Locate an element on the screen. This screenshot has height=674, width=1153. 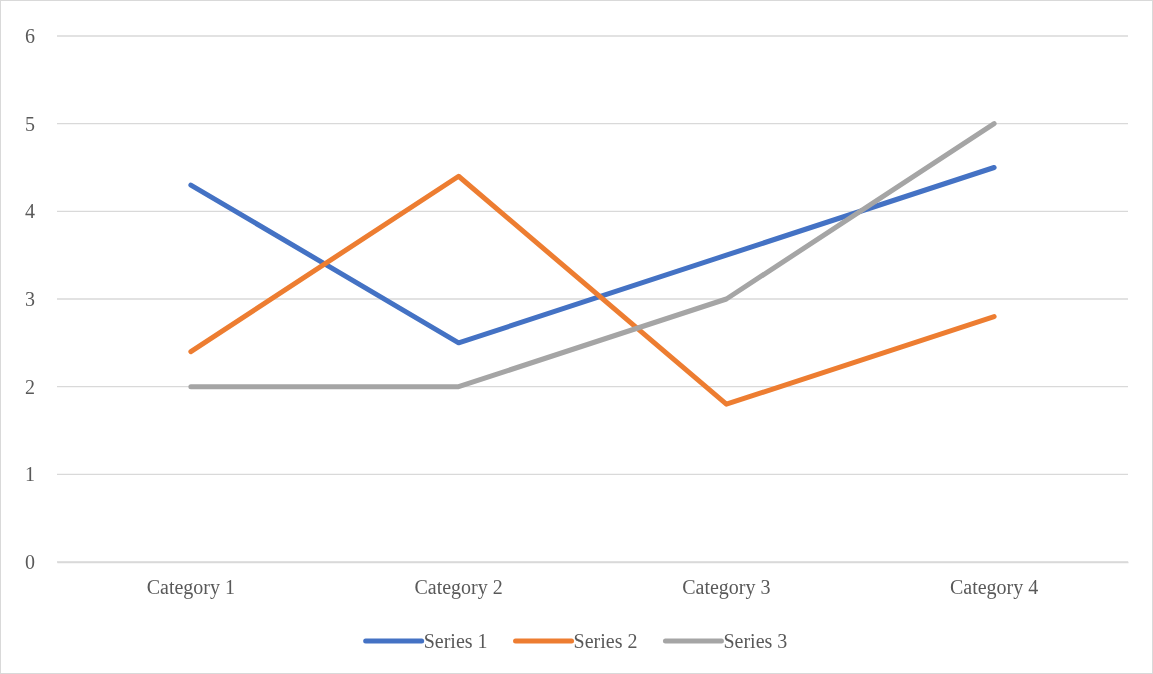
x-tick-label: Category 1 is located at coordinates (191, 588).